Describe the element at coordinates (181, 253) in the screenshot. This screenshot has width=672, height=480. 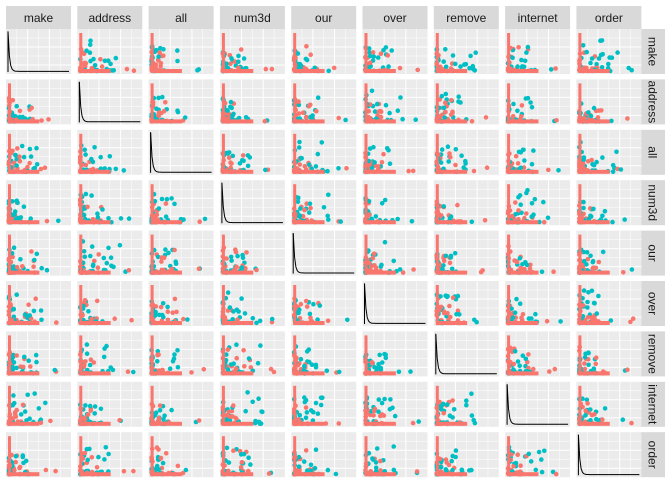
I see `panel-our-vs-all` at that location.